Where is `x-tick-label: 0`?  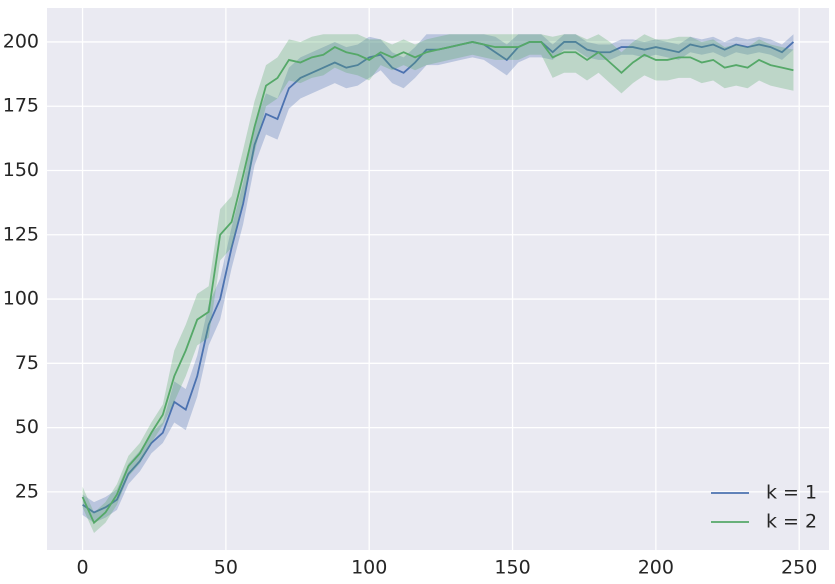
x-tick-label: 0 is located at coordinates (82, 568).